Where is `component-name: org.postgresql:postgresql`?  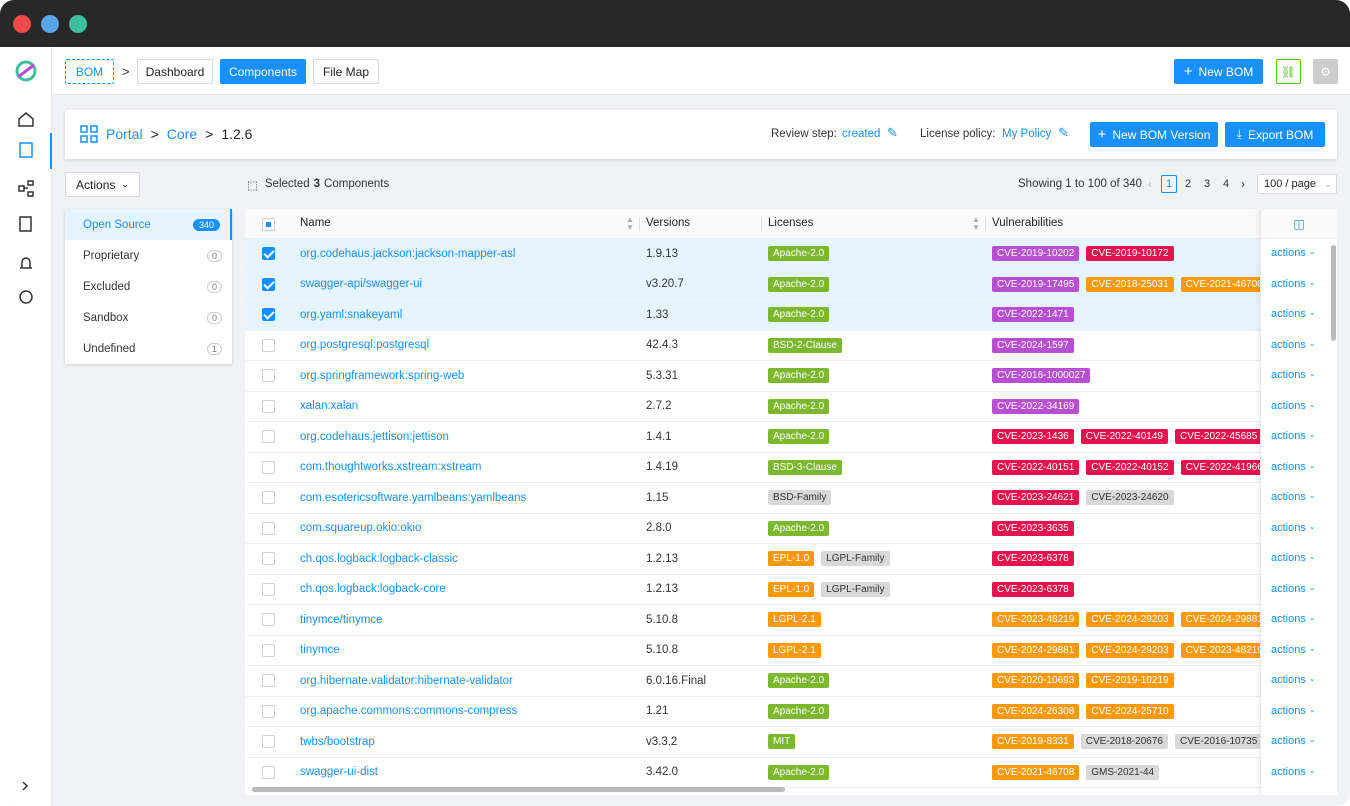
component-name: org.postgresql:postgresql is located at coordinates (465, 345).